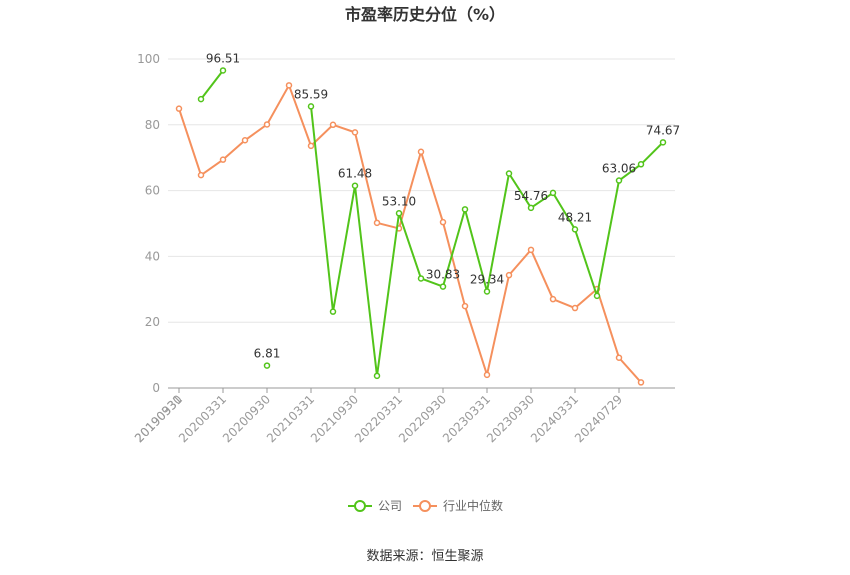  What do you see at coordinates (223, 58) in the screenshot?
I see `data-label: 96.51` at bounding box center [223, 58].